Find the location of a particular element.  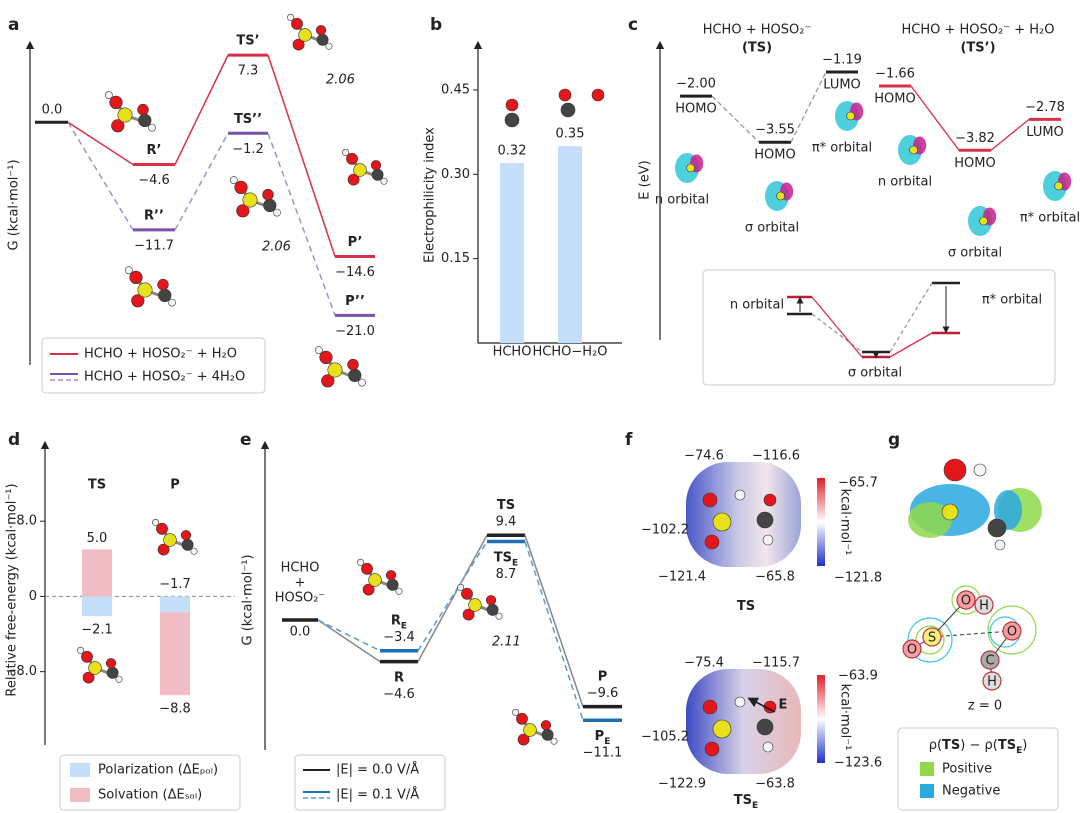

level-value: −21.0 is located at coordinates (355, 331).